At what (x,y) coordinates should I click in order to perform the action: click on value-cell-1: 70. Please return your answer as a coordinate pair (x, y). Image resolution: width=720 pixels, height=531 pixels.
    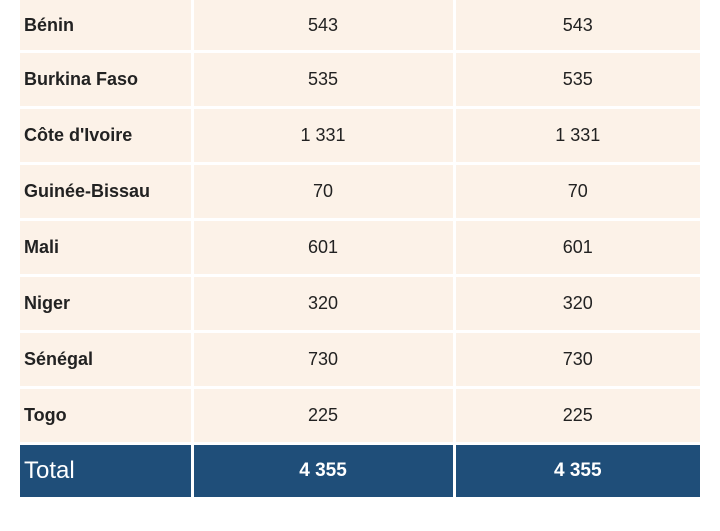
    Looking at the image, I should click on (322, 192).